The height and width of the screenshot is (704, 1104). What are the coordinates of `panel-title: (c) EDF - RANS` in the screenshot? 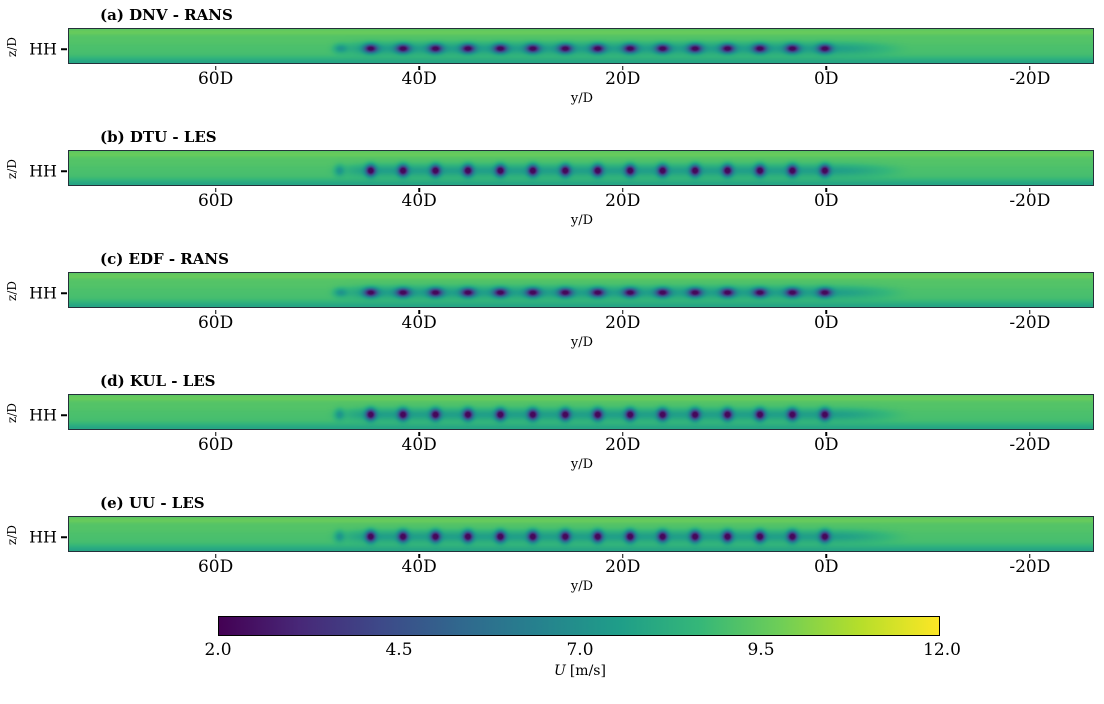 It's located at (164, 259).